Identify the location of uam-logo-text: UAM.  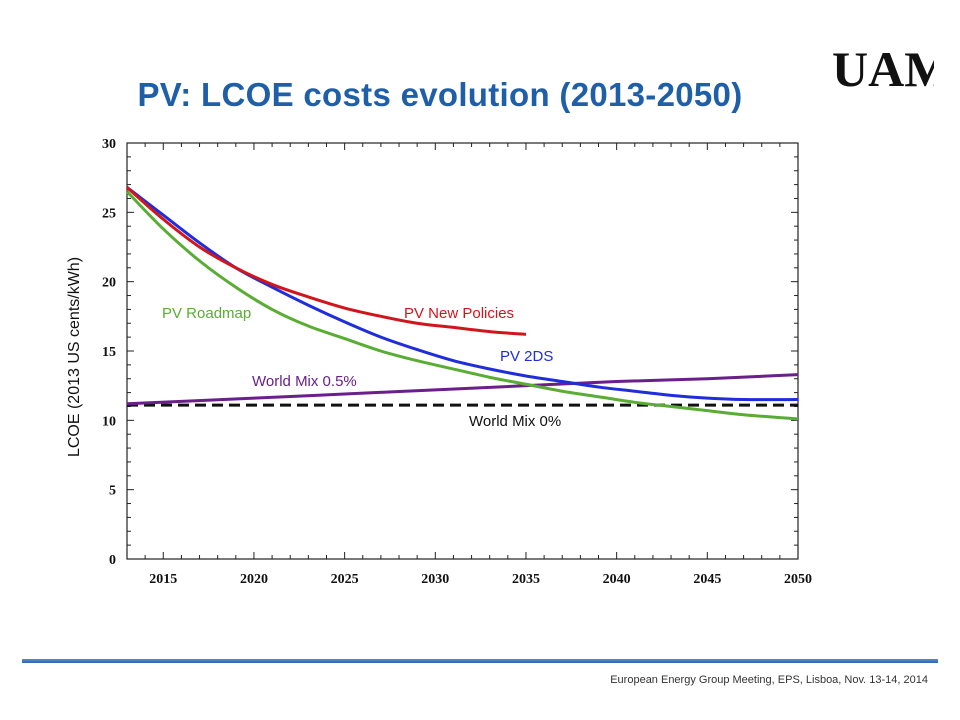
(883, 67).